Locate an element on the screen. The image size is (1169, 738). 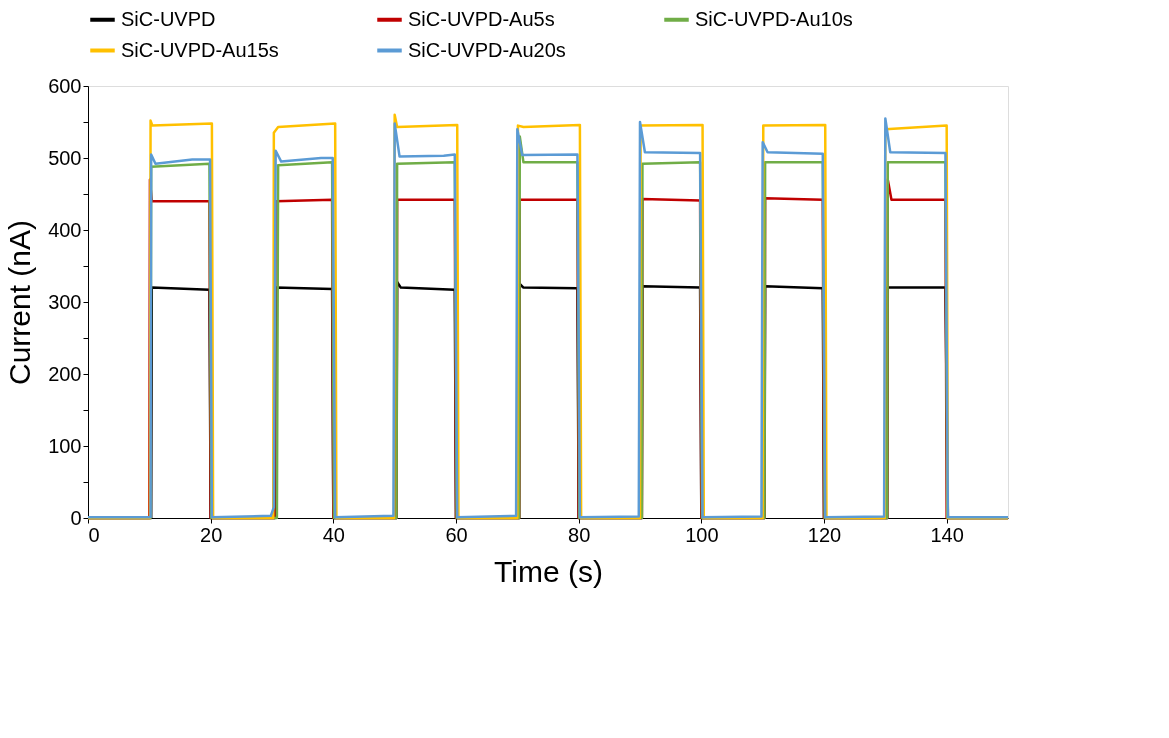
y-tick-label: 400 is located at coordinates (65, 229).